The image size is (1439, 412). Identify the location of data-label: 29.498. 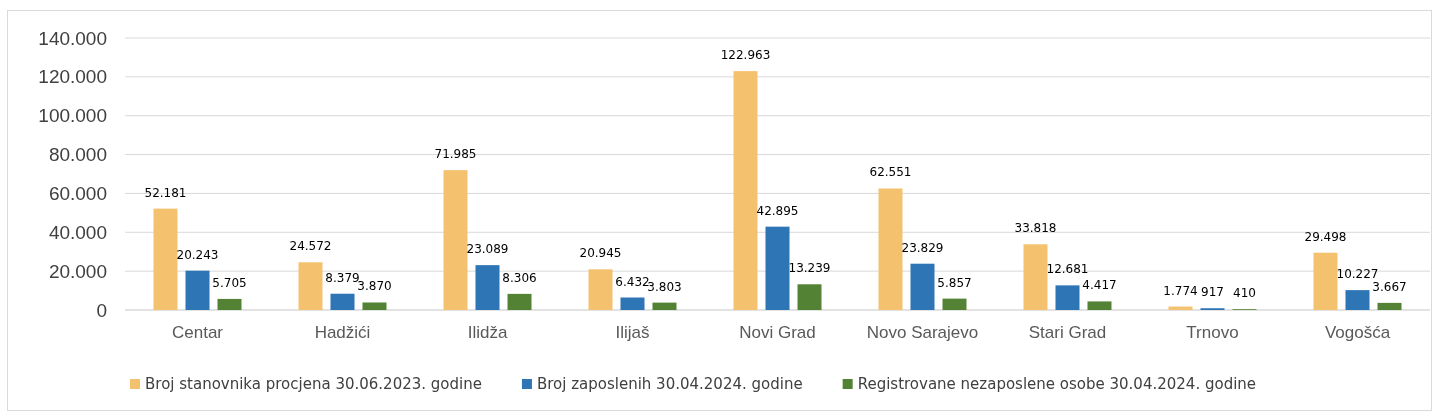
(1325, 236).